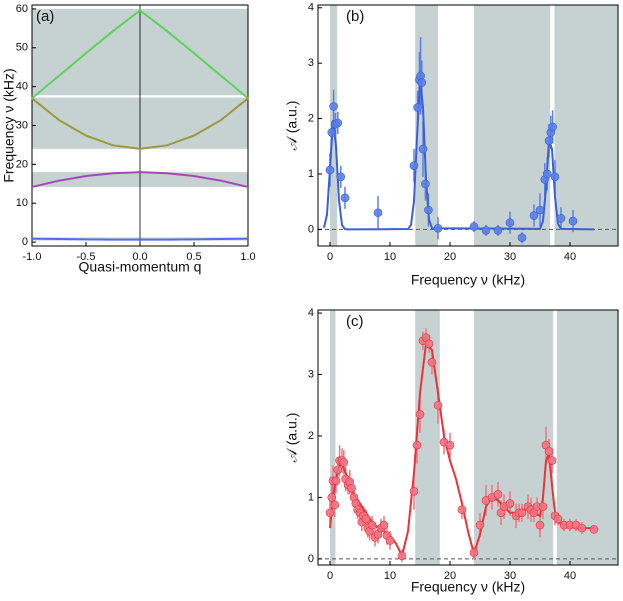  Describe the element at coordinates (22, 203) in the screenshot. I see `y-tick-label: 10` at that location.